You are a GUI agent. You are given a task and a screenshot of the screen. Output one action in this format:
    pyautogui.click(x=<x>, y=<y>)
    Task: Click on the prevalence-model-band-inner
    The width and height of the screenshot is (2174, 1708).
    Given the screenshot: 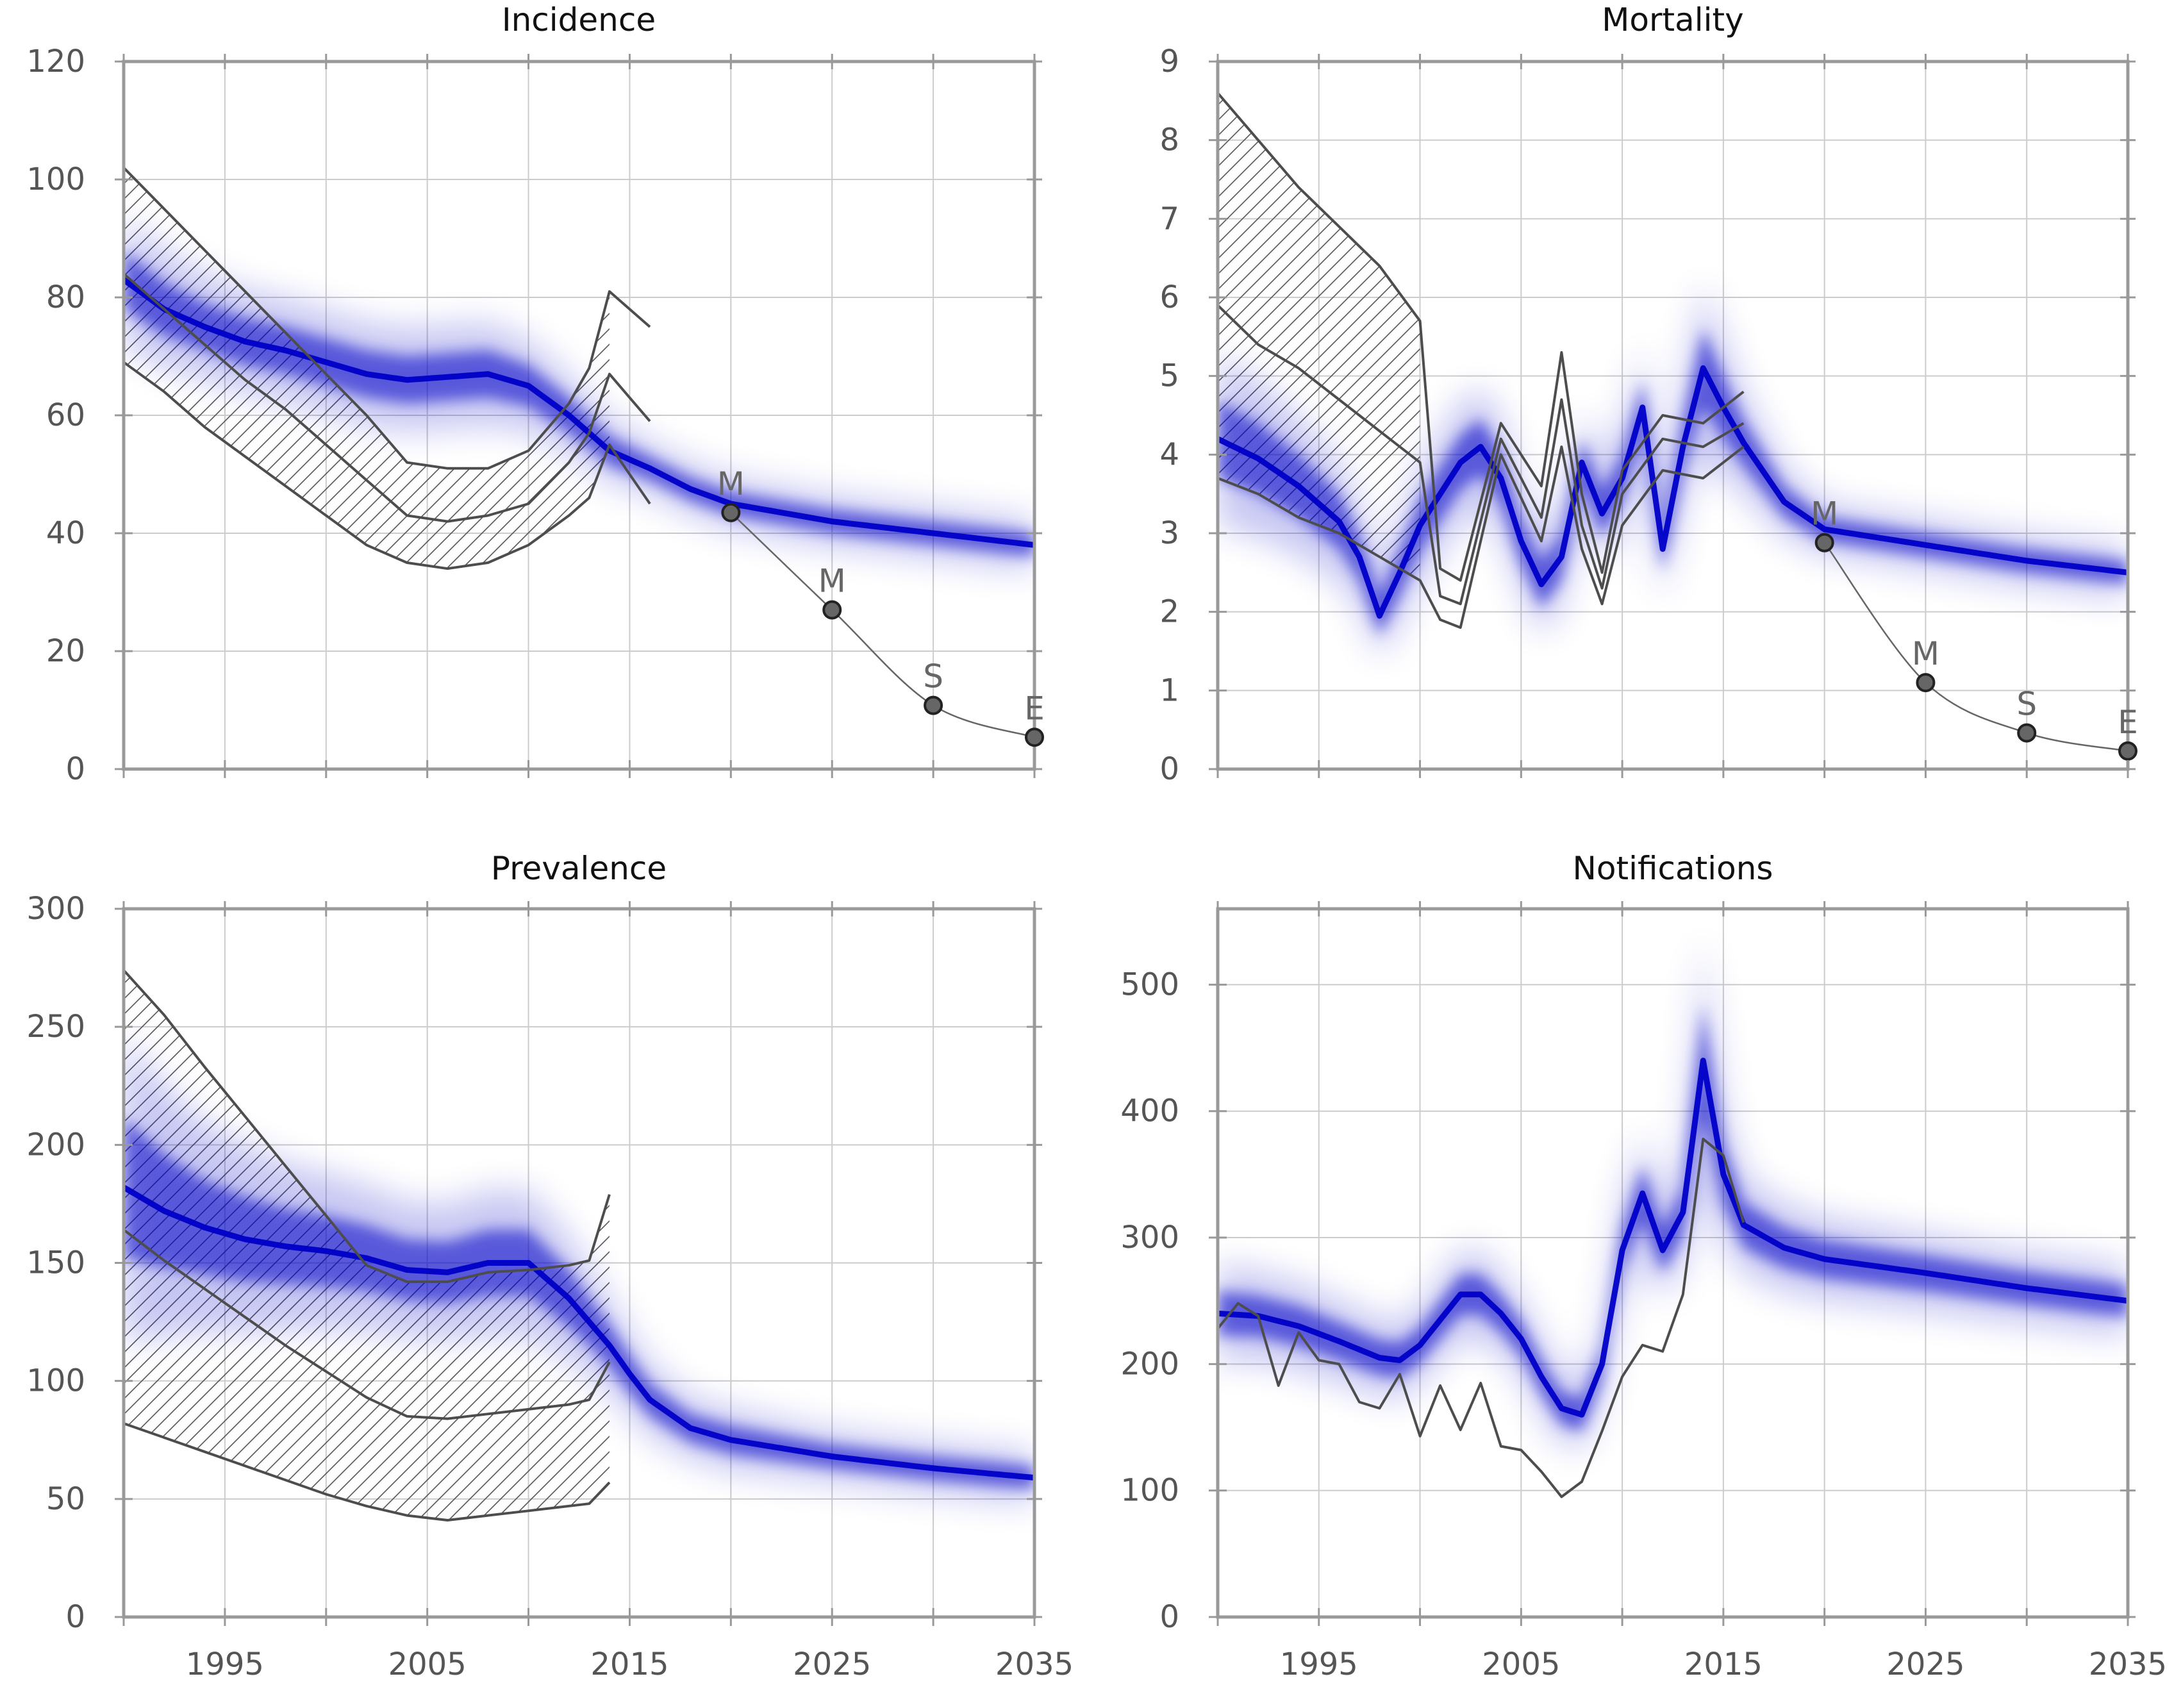 What is the action you would take?
    pyautogui.click(x=579, y=1303)
    